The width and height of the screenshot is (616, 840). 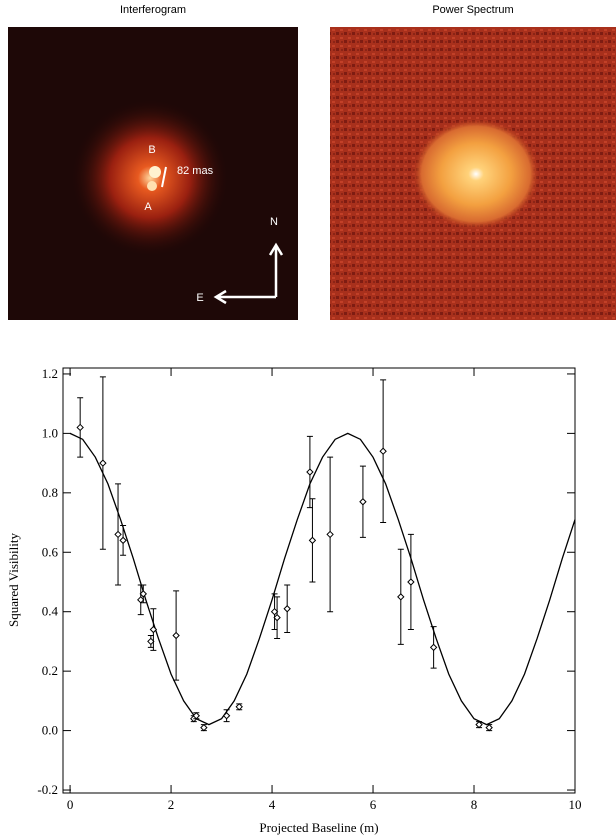 What do you see at coordinates (13, 580) in the screenshot?
I see `y-axis-label: Squared Visibility` at bounding box center [13, 580].